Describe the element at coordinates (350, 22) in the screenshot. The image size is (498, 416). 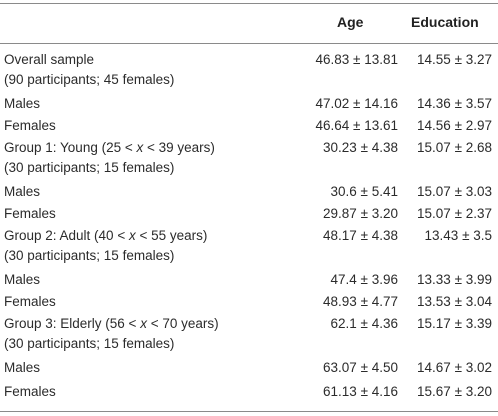
I see `header-age: Age` at that location.